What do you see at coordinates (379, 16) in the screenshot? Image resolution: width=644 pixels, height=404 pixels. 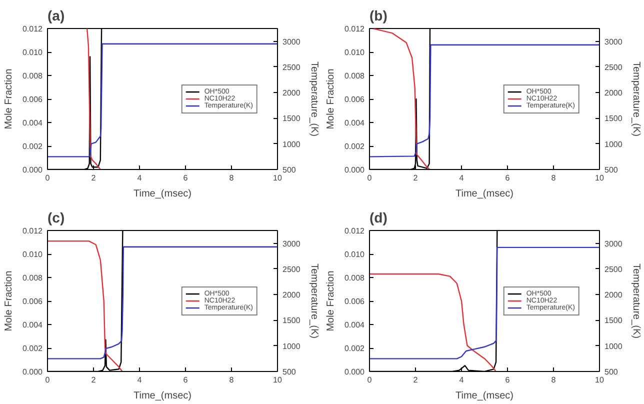 I see `chart-title: (b)` at bounding box center [379, 16].